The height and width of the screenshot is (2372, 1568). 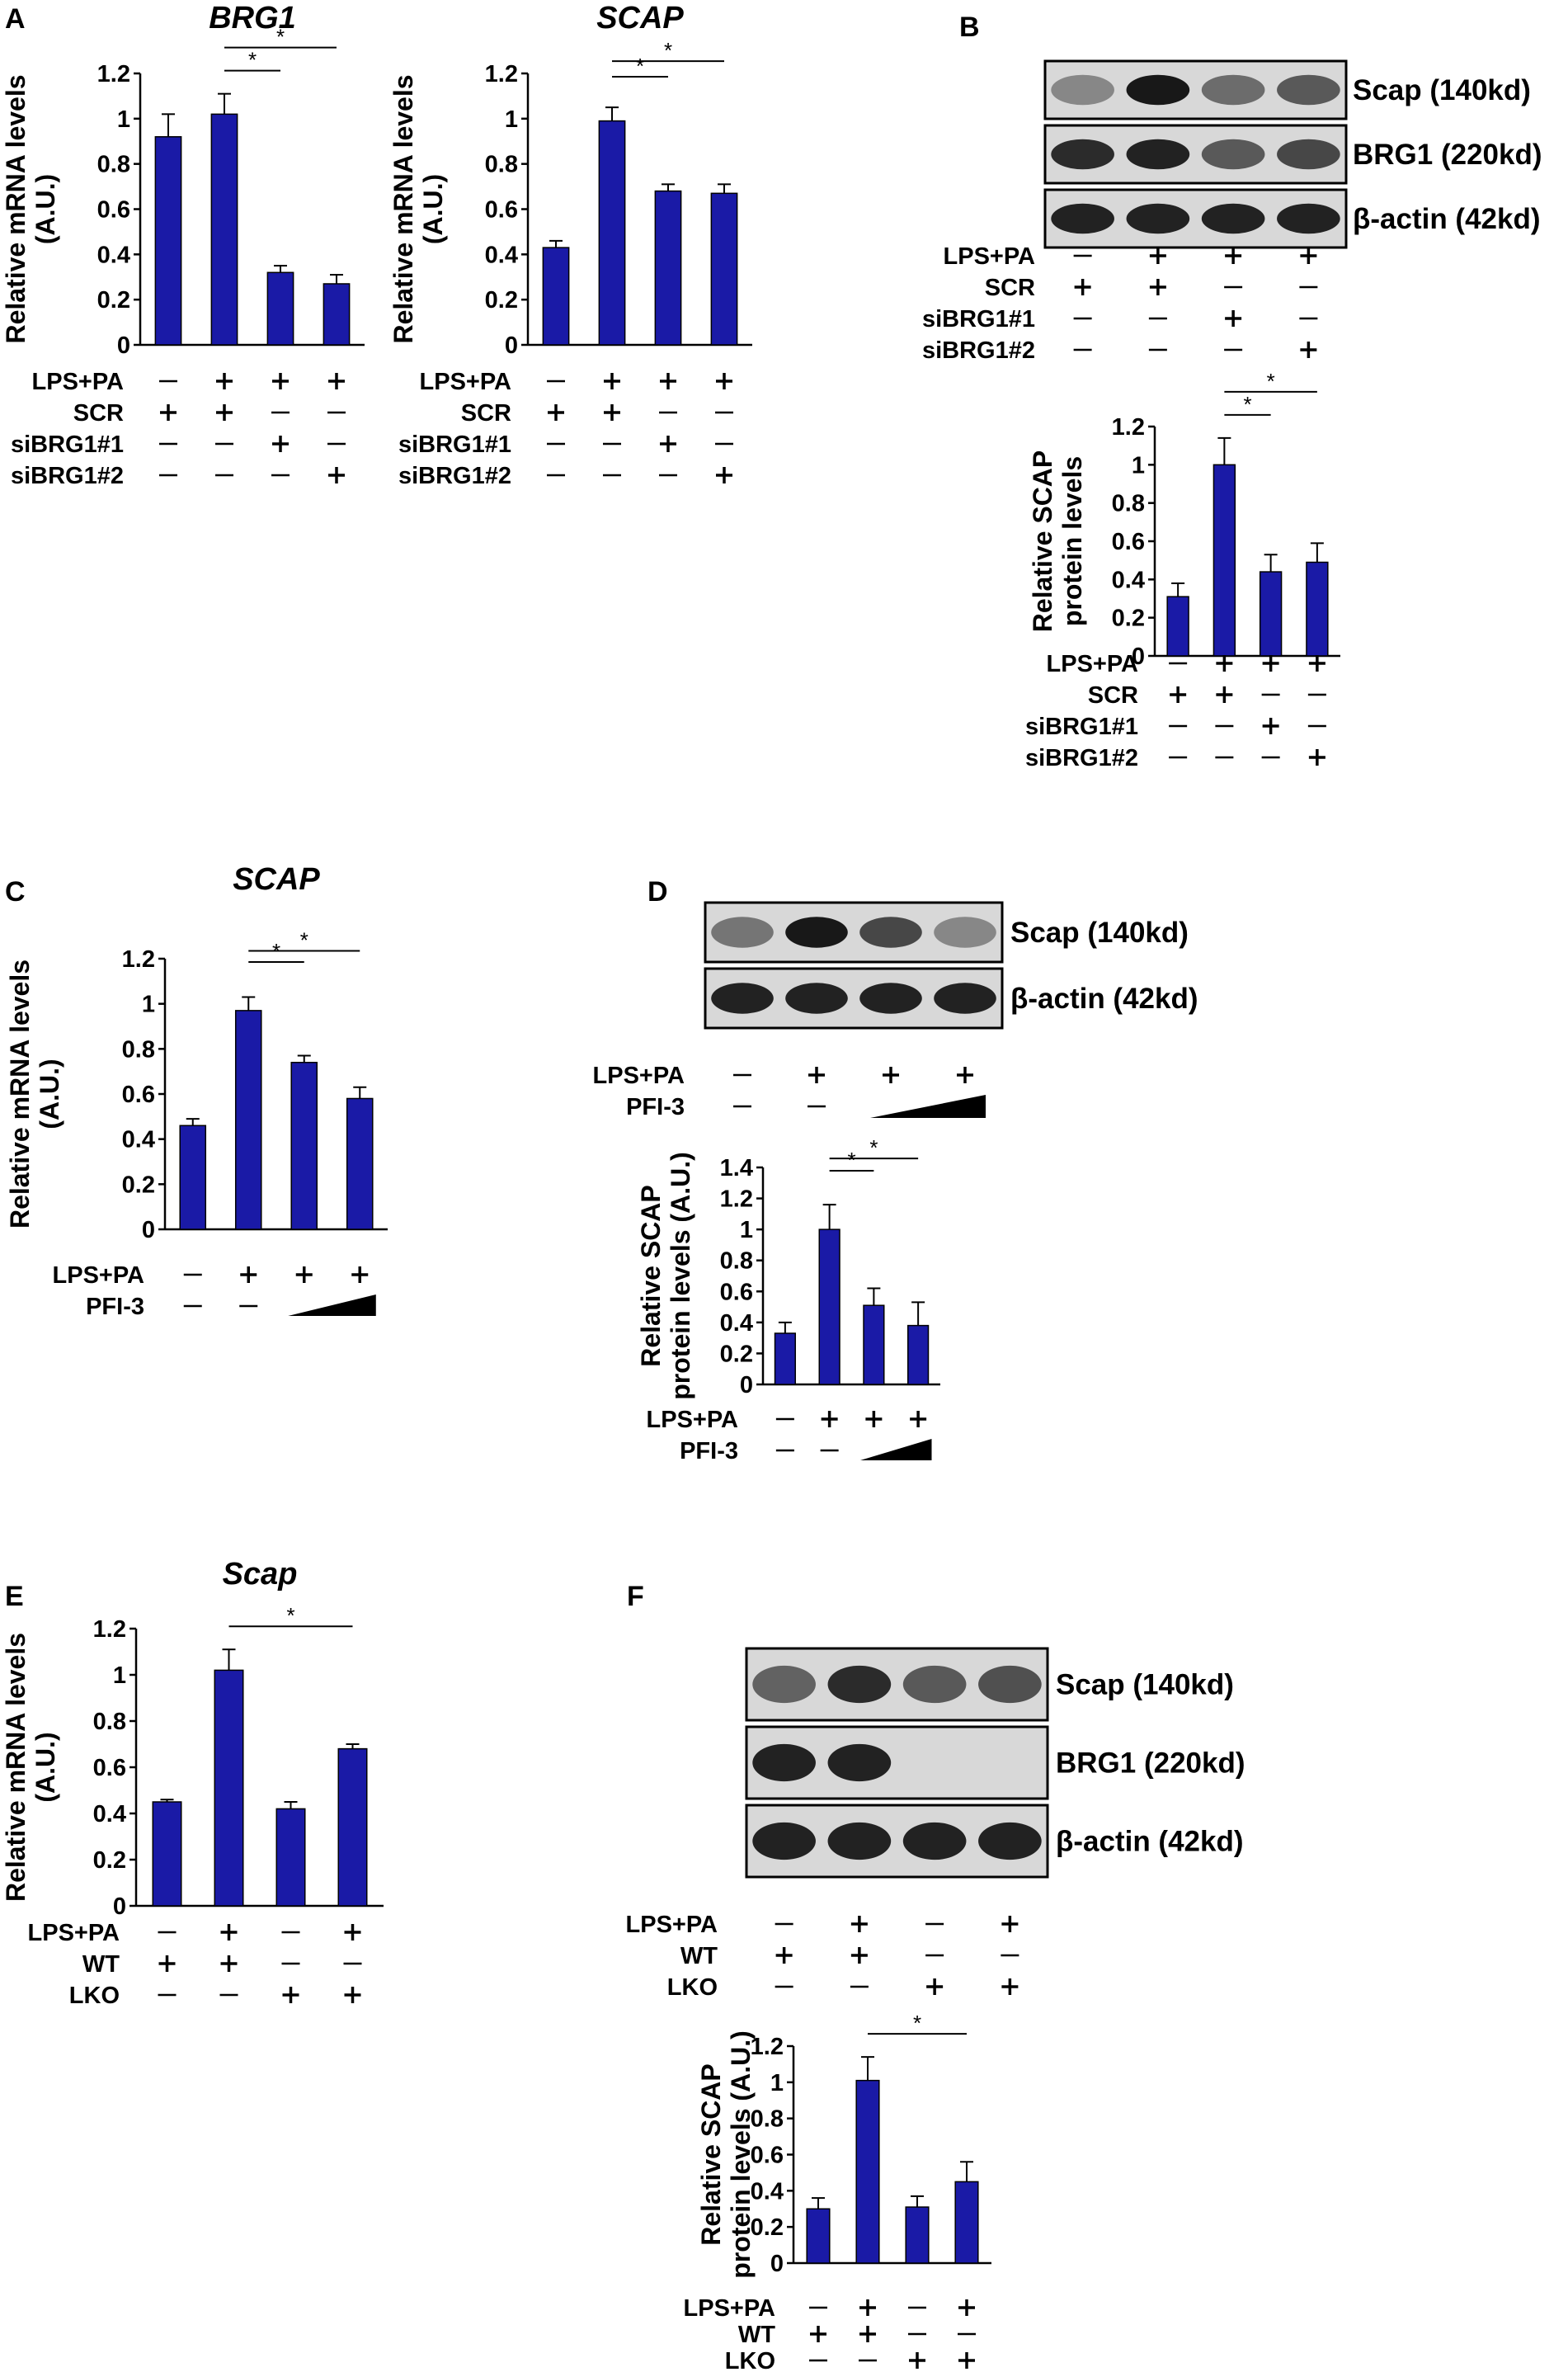 I want to click on blot-band-label: Scap (140kd), so click(x=1442, y=90).